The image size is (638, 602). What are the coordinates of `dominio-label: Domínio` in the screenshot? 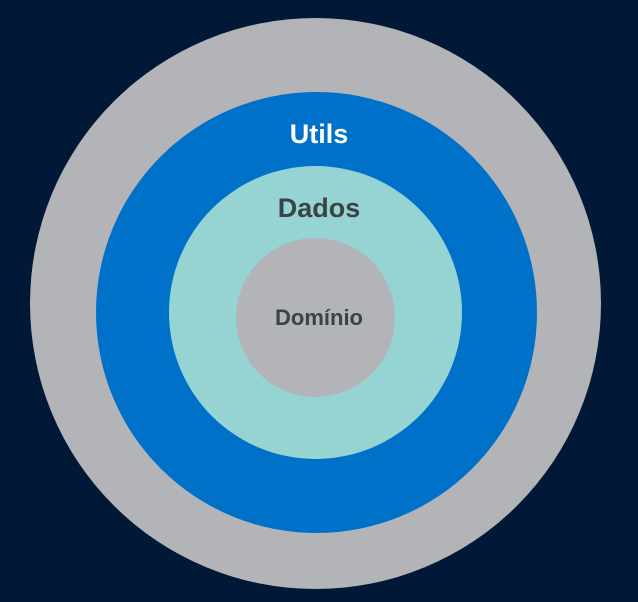 It's located at (319, 317).